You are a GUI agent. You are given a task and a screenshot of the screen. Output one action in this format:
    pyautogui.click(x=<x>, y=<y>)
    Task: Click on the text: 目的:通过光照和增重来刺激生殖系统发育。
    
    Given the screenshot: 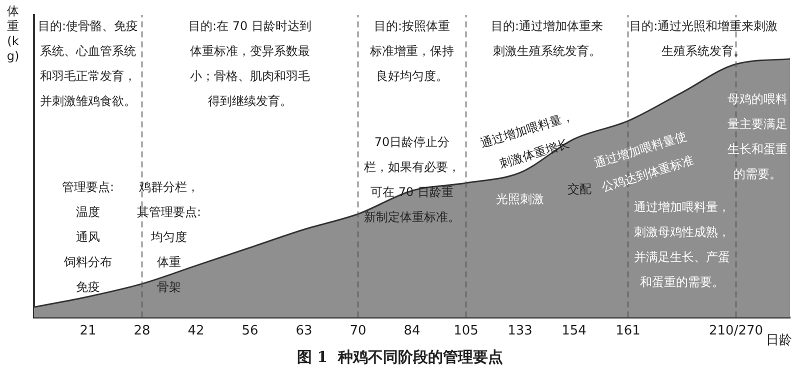 What is the action you would take?
    pyautogui.click(x=704, y=38)
    